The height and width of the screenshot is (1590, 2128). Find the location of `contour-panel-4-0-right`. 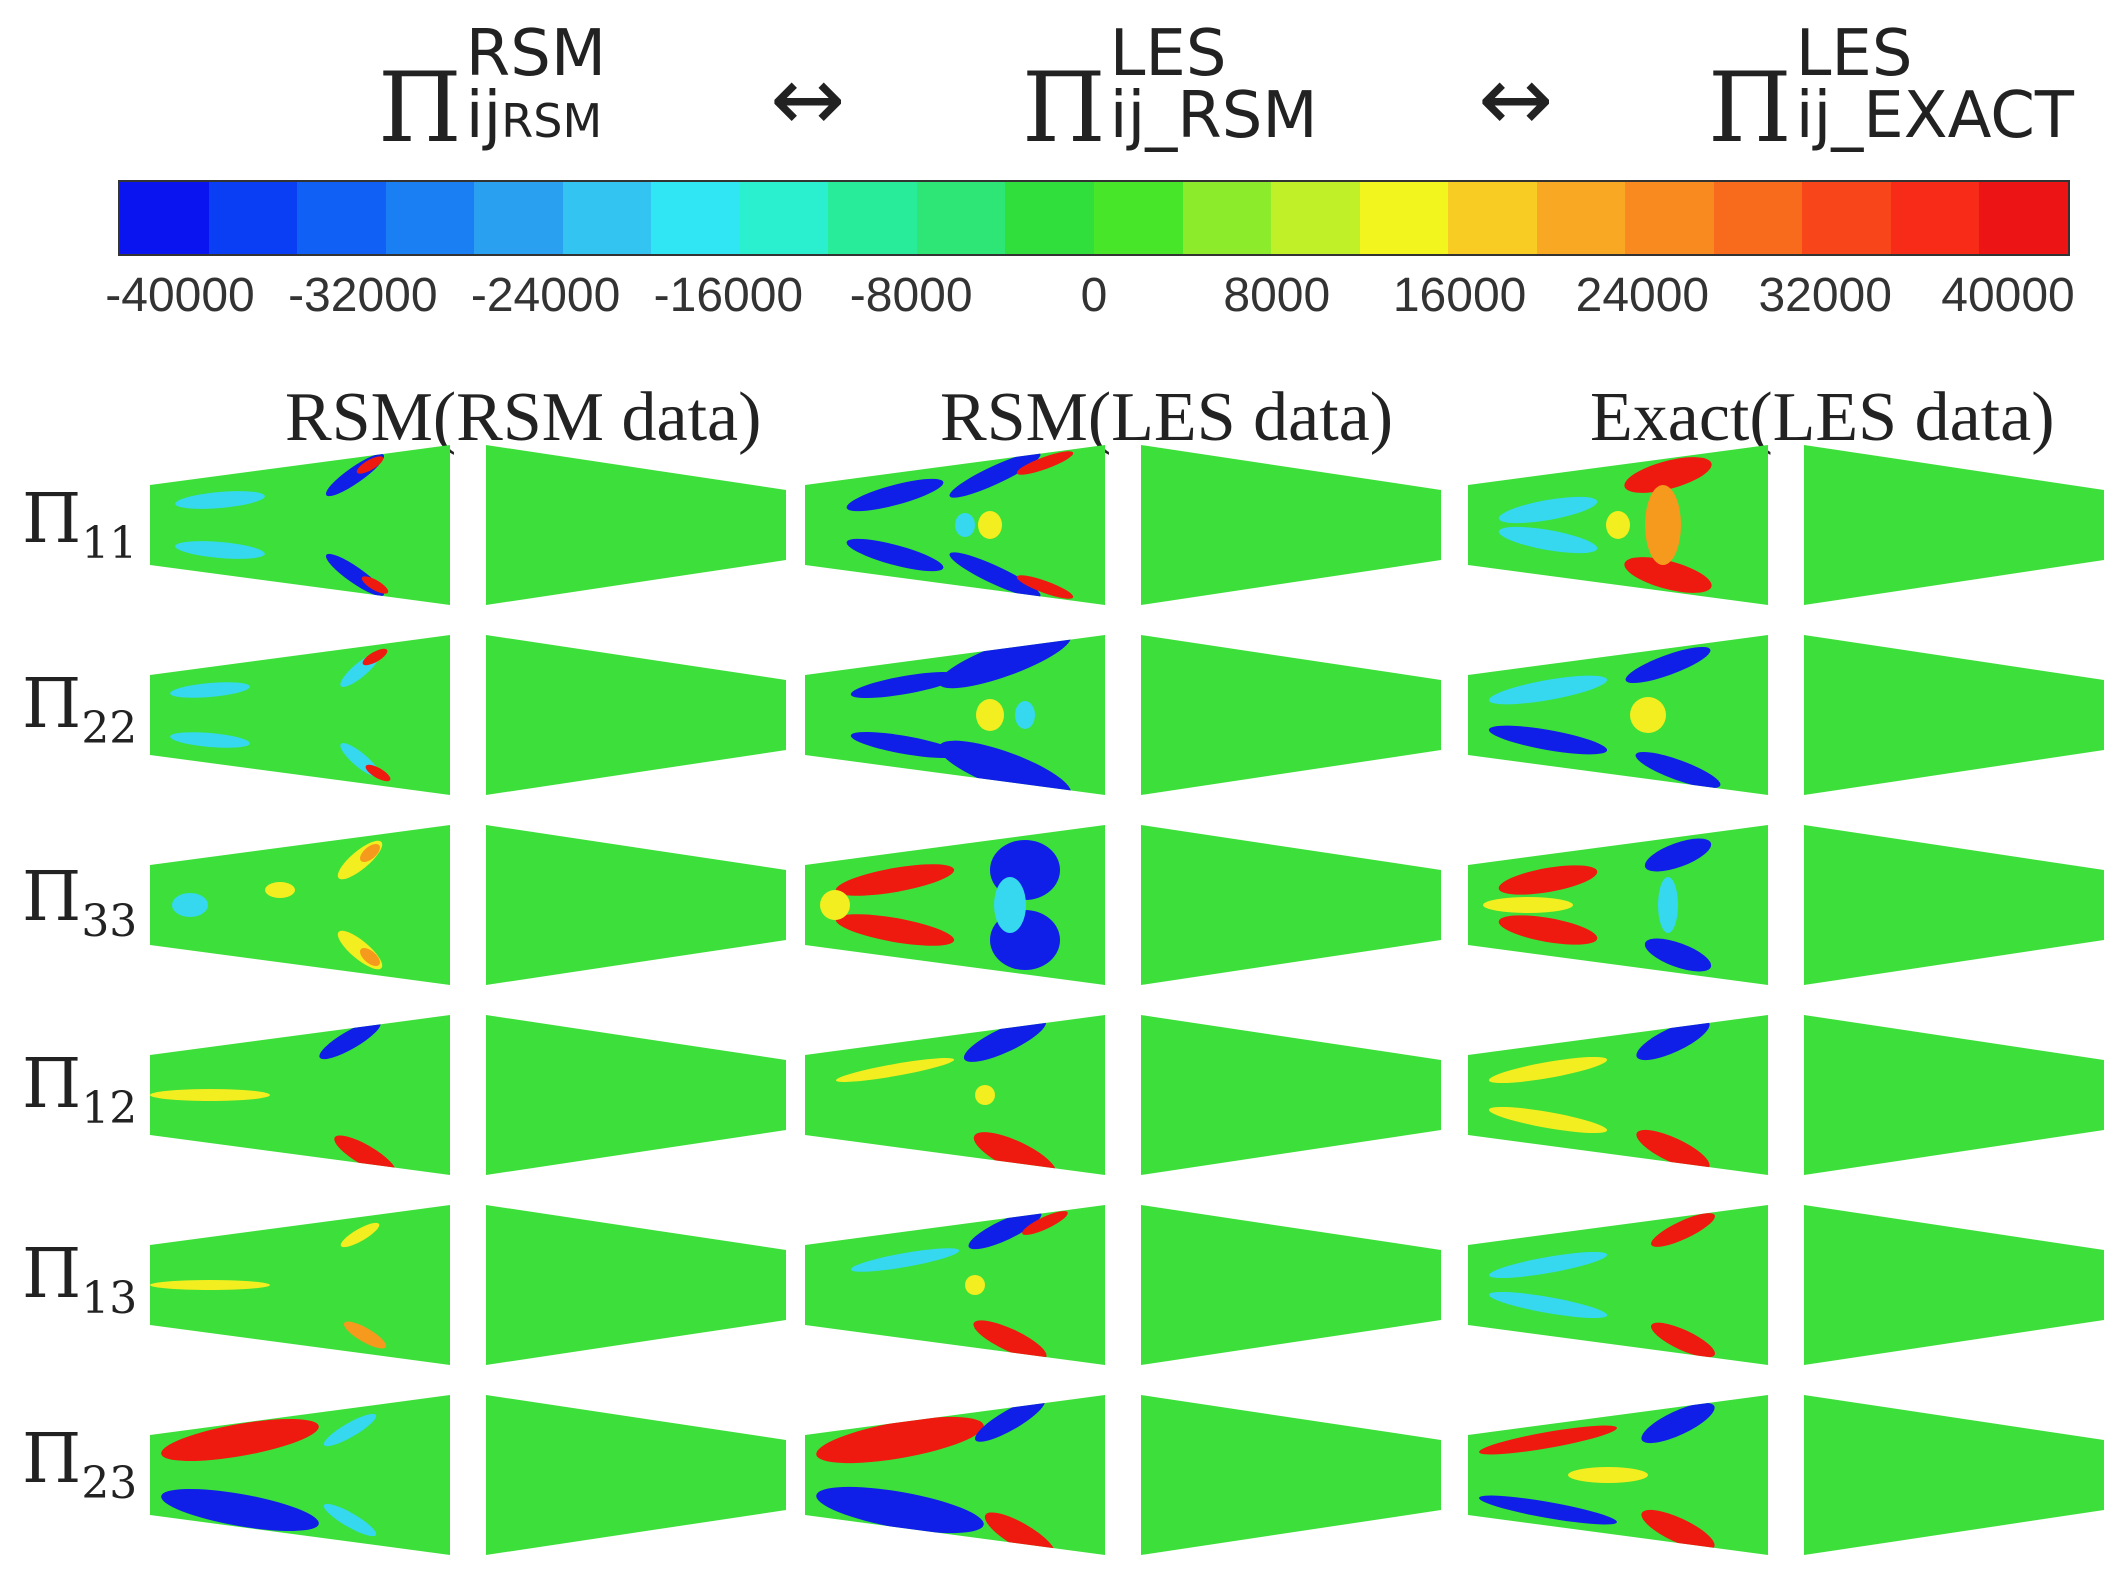

contour-panel-4-0-right is located at coordinates (636, 1285).